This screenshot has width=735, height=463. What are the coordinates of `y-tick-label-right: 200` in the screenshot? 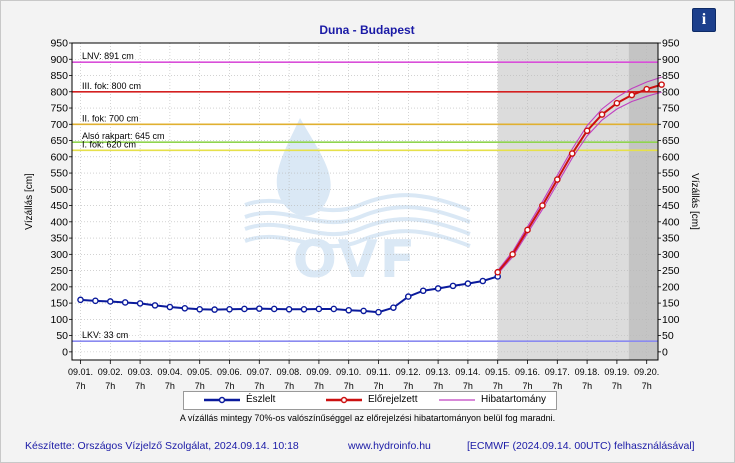 It's located at (671, 287).